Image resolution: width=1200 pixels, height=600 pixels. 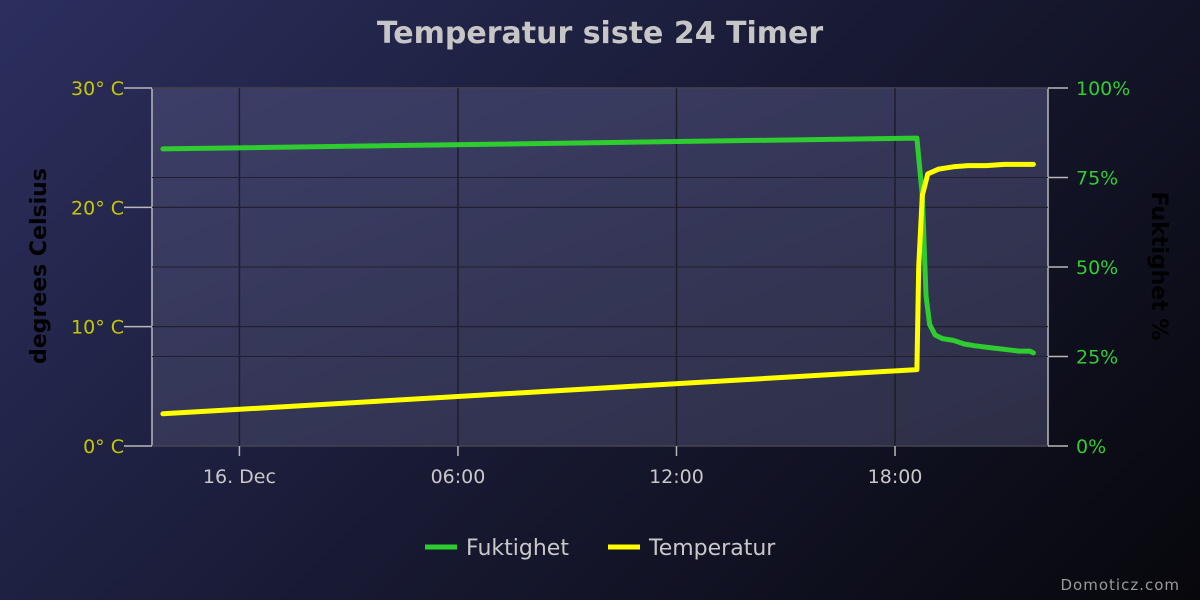 I want to click on y-right-tick-label: 100%, so click(x=1103, y=89).